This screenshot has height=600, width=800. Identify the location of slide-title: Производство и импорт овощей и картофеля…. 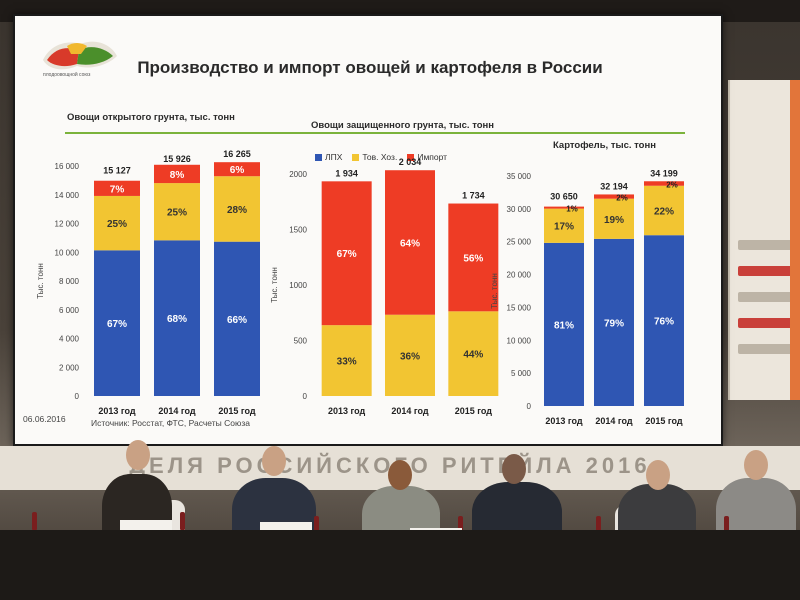
(370, 67).